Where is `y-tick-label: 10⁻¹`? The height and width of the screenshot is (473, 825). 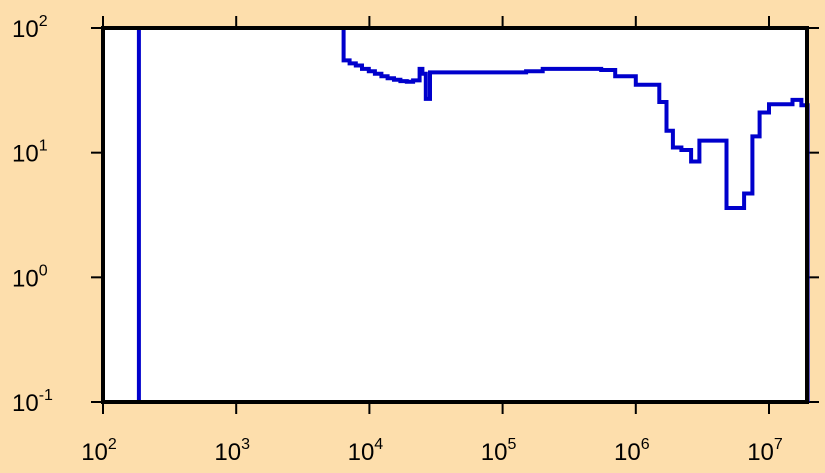
y-tick-label: 10⁻¹ is located at coordinates (32, 402).